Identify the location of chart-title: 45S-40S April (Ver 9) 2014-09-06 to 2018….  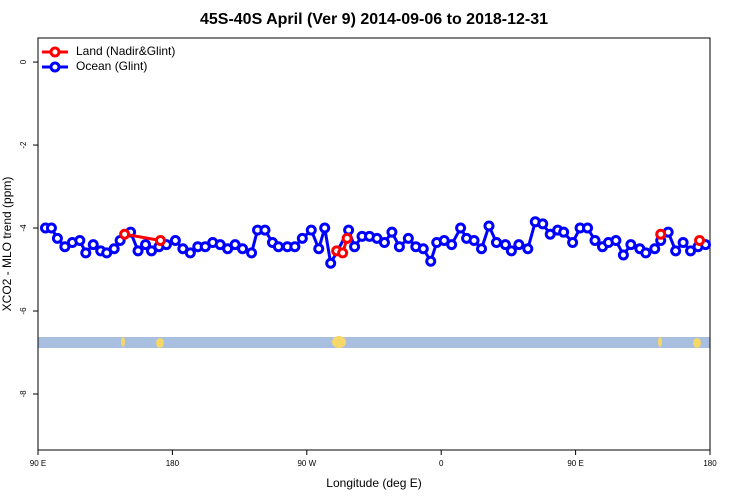
(374, 19).